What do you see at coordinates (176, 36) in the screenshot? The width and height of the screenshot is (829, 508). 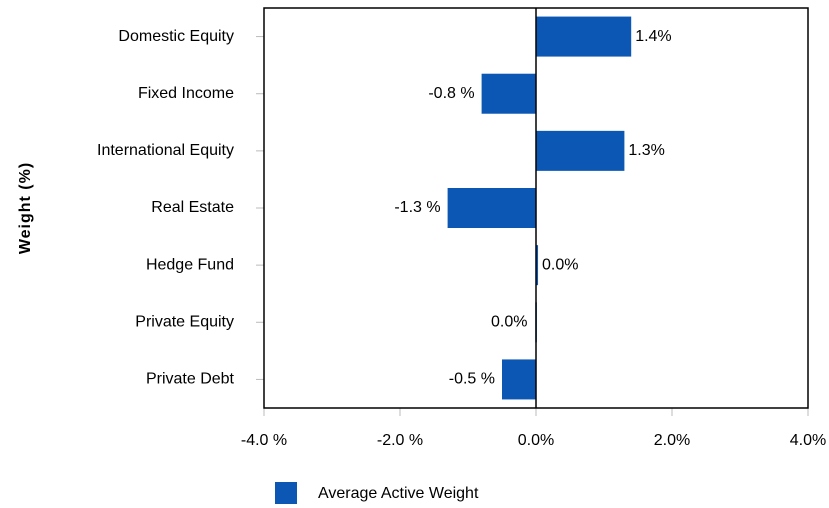 I see `y-tick-label: Domestic Equity` at bounding box center [176, 36].